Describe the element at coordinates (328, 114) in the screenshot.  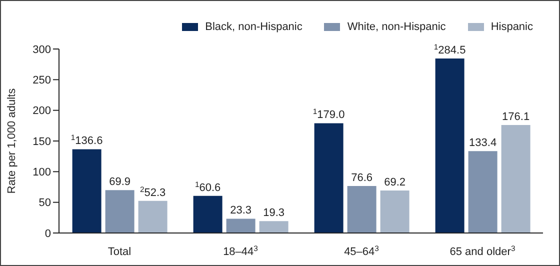
I see `data-label: $^{1}$179.0` at that location.